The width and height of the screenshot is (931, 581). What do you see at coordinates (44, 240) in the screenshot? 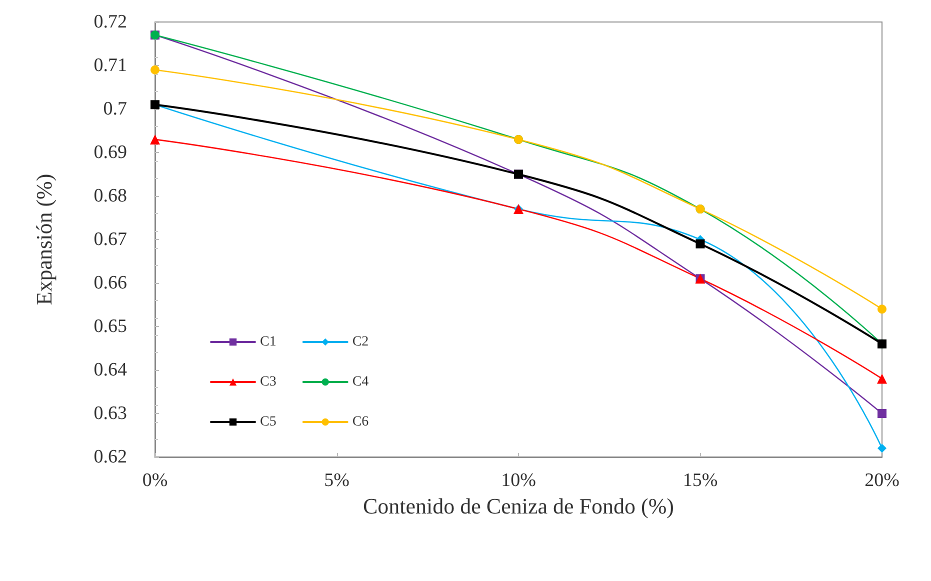
I see `y-axis-title: Expansión (%)` at bounding box center [44, 240].